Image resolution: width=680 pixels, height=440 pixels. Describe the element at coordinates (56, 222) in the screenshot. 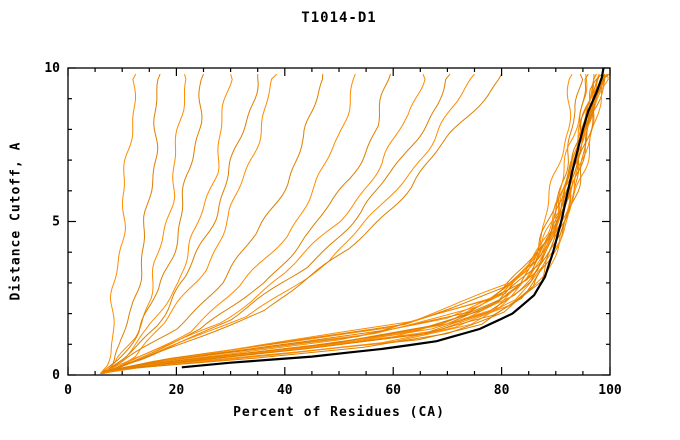

I see `y-tick-label: 5` at that location.